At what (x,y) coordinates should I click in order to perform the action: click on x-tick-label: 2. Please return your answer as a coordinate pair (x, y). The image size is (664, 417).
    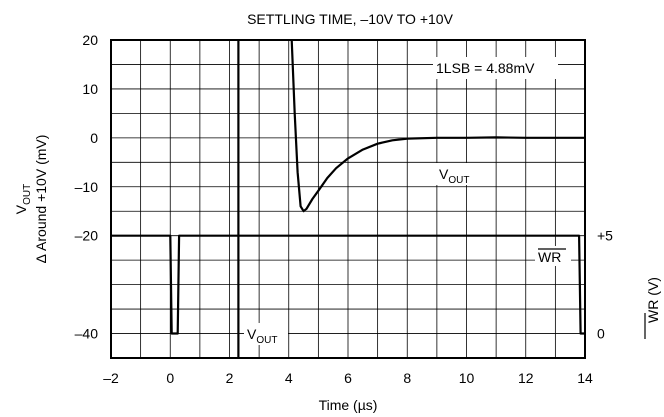
    Looking at the image, I should click on (230, 378).